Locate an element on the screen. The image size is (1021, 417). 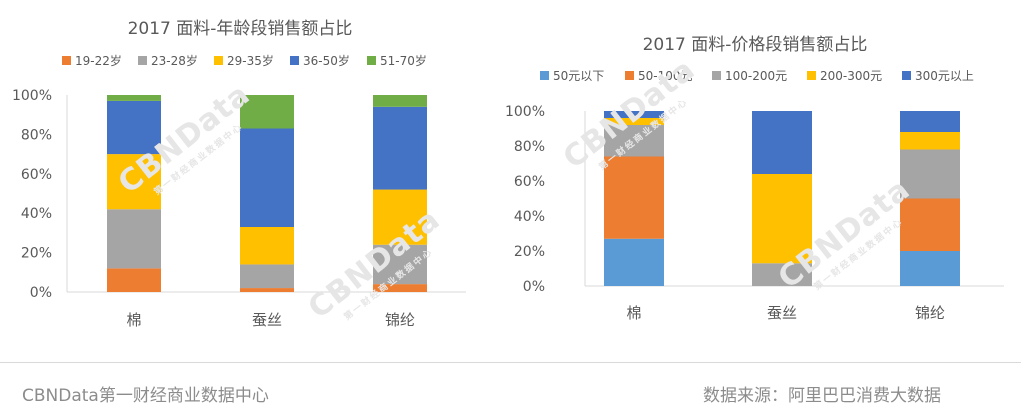
legend-label: 50-100元 is located at coordinates (665, 76).